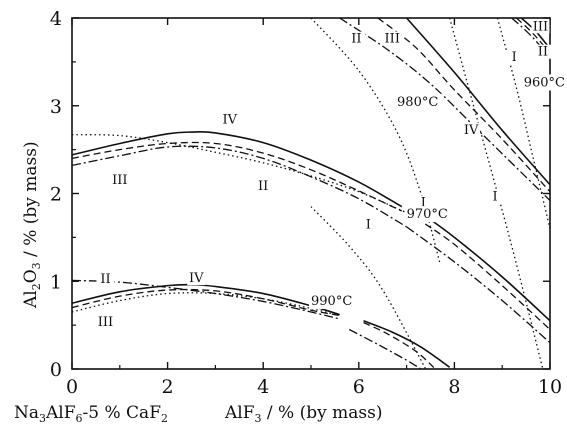 The image size is (567, 433). Describe the element at coordinates (56, 282) in the screenshot. I see `y-tick-label: 1` at that location.